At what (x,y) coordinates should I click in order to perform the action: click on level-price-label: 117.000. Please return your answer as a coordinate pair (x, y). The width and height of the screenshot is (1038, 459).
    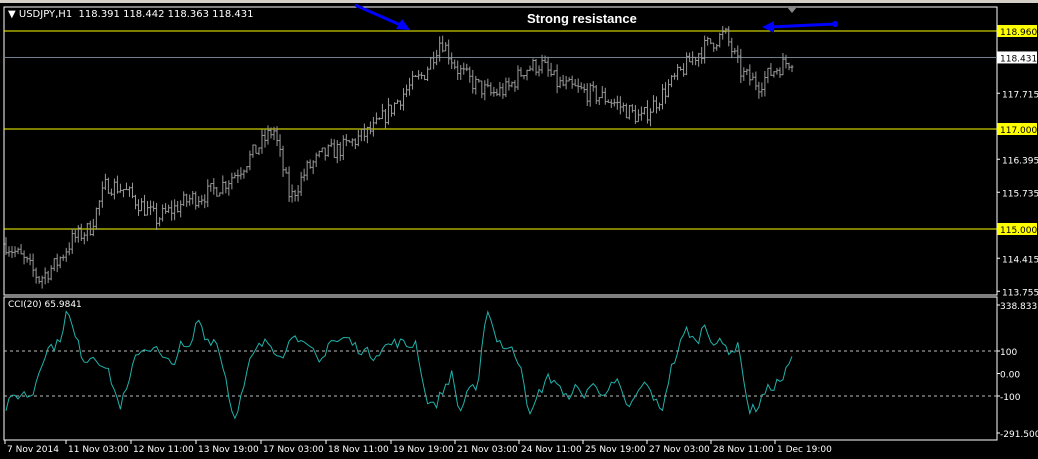
    Looking at the image, I should click on (1018, 131).